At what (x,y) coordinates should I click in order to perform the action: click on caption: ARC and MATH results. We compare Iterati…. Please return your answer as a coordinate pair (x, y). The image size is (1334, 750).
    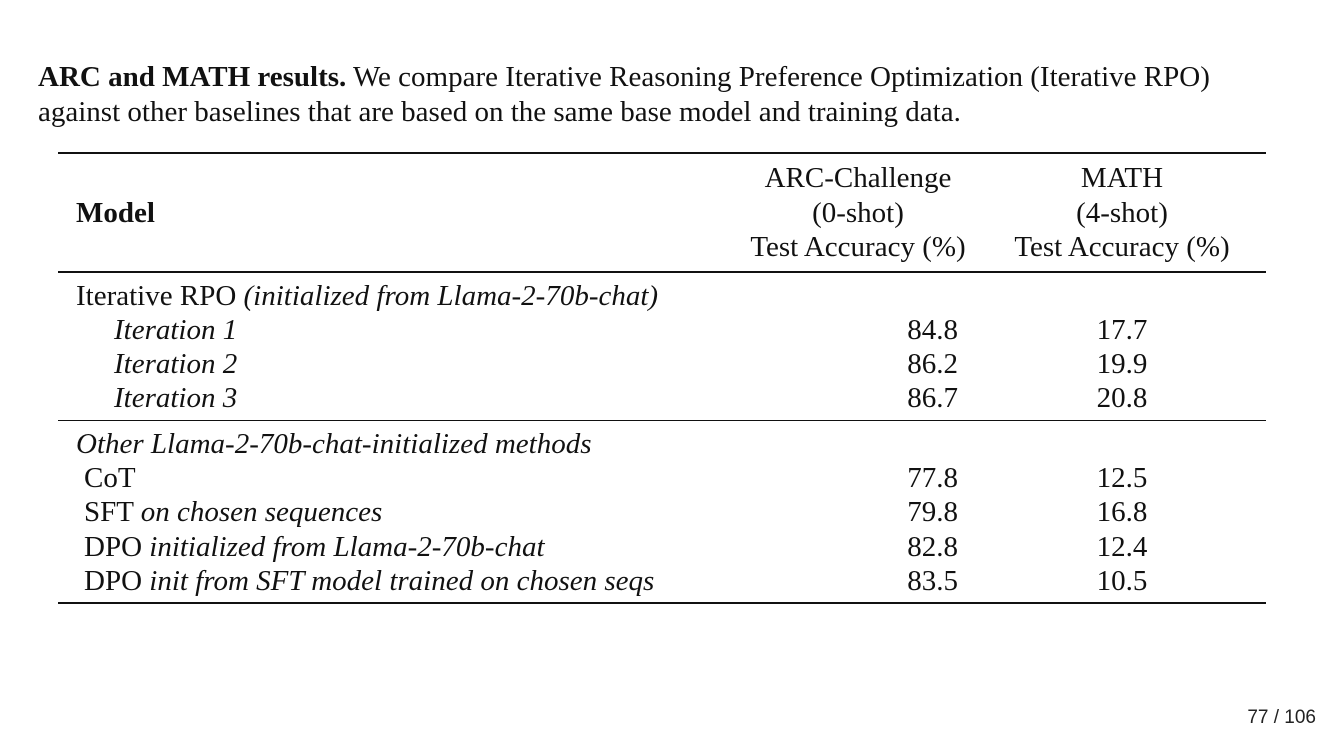
    Looking at the image, I should click on (668, 95).